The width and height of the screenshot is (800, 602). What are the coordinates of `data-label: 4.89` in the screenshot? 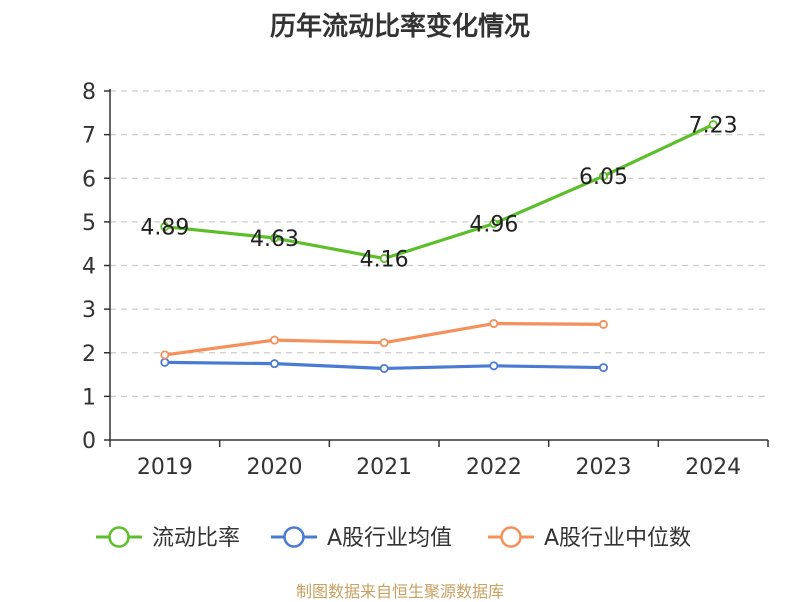 It's located at (164, 228).